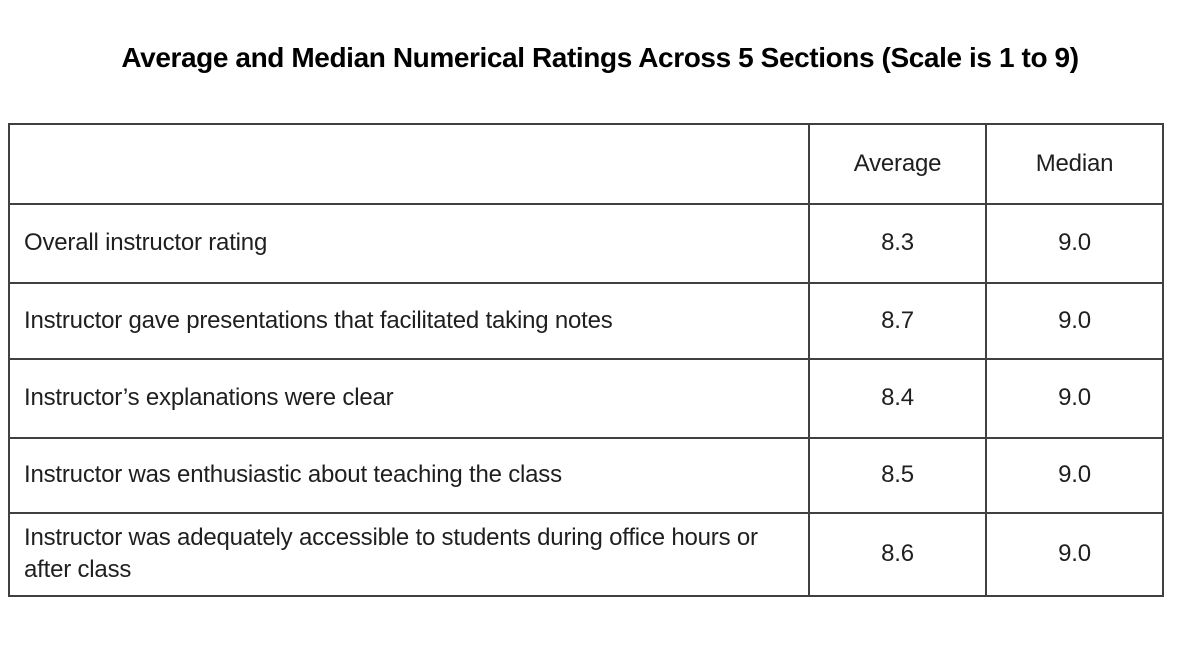 This screenshot has height=657, width=1200. I want to click on row-label: Overall instructor rating, so click(409, 243).